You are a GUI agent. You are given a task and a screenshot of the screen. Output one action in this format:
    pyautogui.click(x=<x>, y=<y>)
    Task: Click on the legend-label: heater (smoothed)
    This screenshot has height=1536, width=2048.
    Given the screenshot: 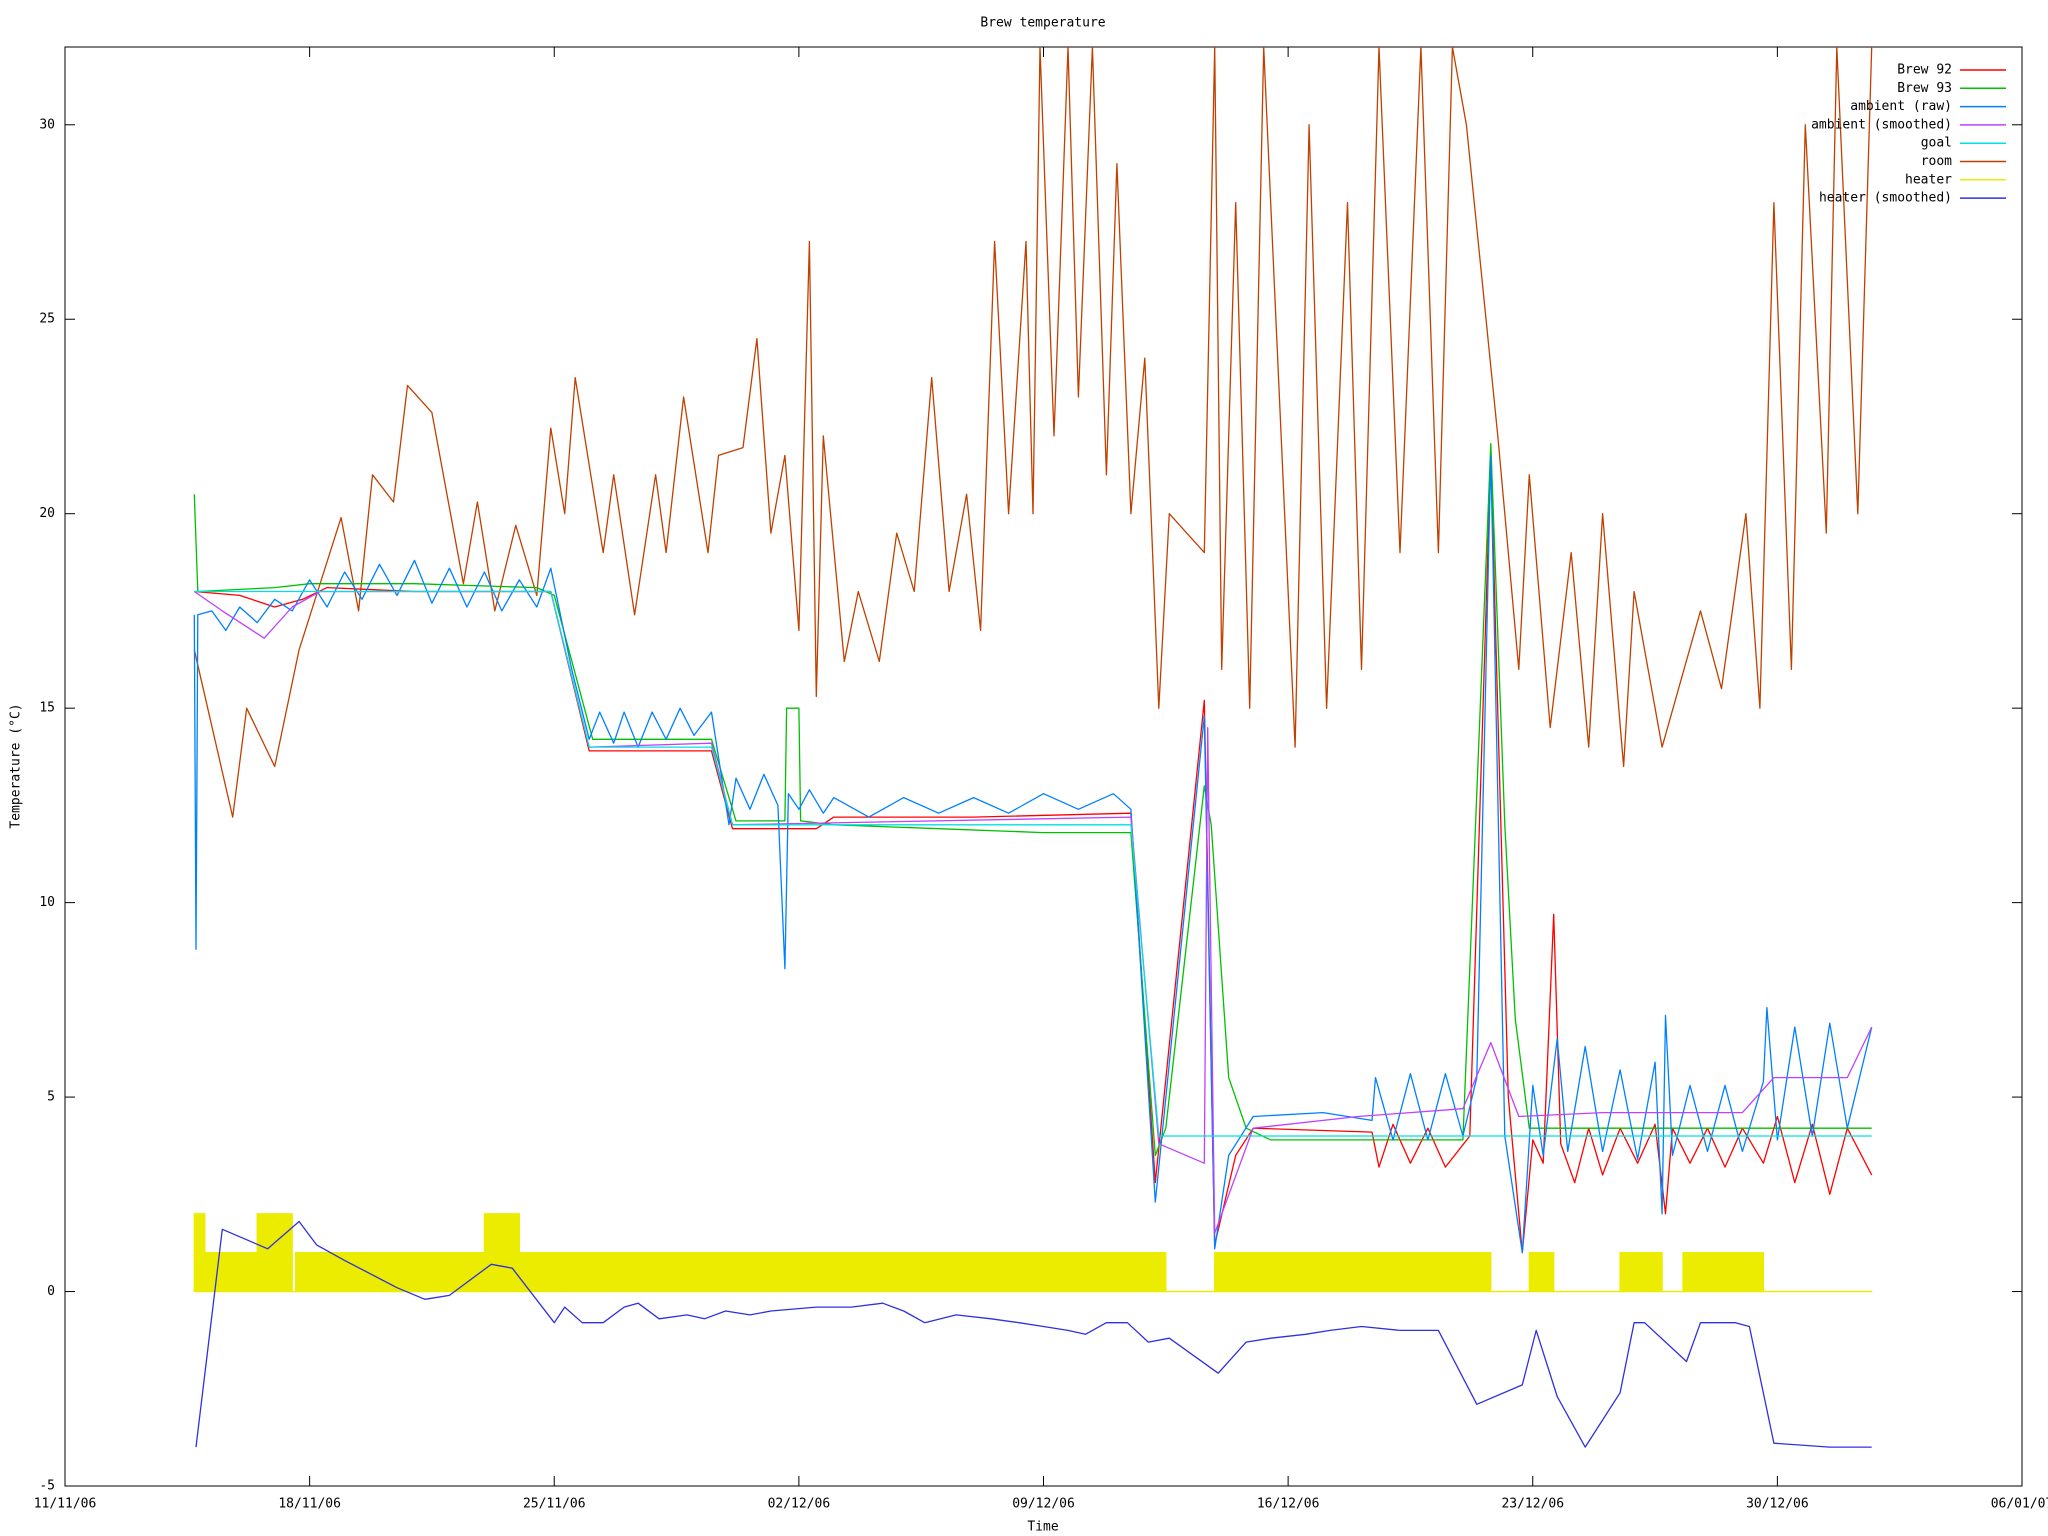 What is the action you would take?
    pyautogui.click(x=1885, y=198)
    